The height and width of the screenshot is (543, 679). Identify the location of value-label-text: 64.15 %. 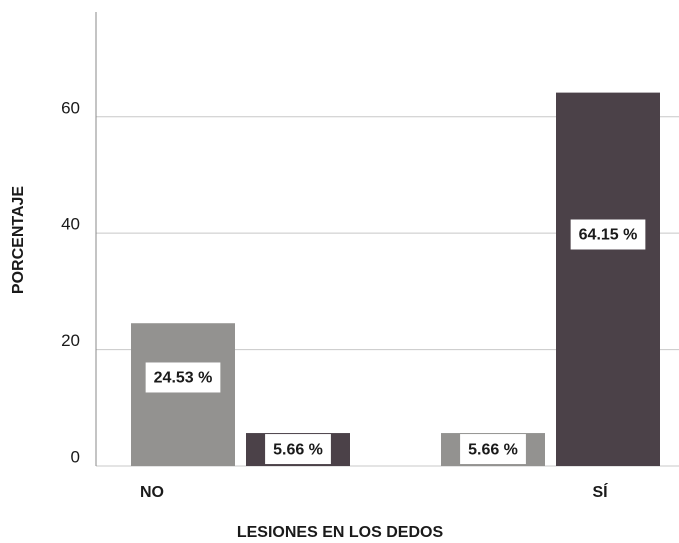
(608, 235).